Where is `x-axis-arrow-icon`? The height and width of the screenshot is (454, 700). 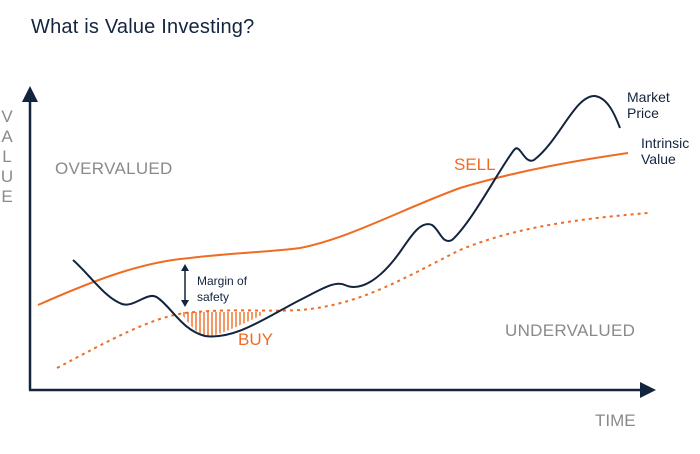 x-axis-arrow-icon is located at coordinates (648, 390).